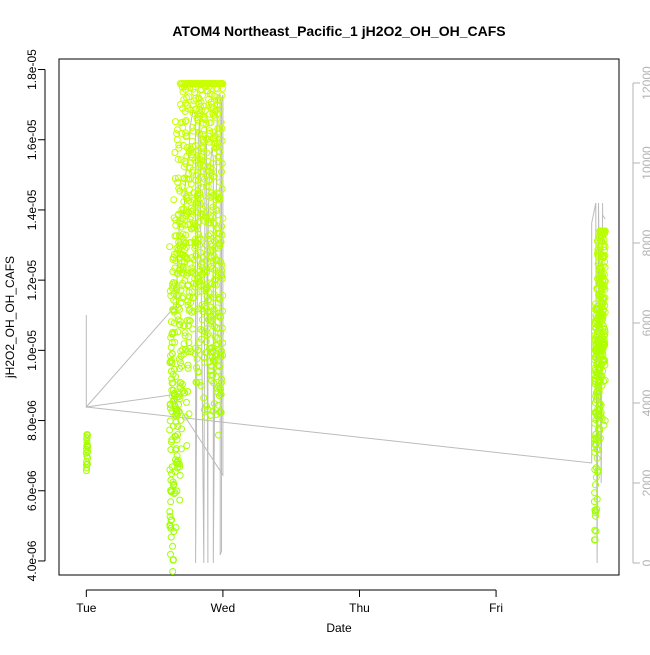  Describe the element at coordinates (32, 69) in the screenshot. I see `y-tick-label: 1.8e-05` at that location.